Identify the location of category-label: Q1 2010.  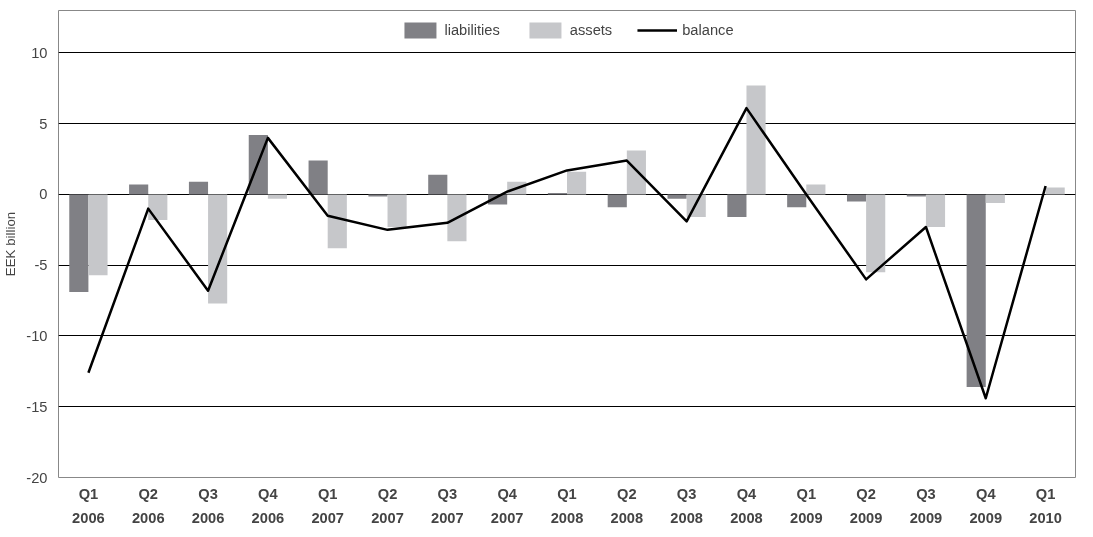
(1045, 505).